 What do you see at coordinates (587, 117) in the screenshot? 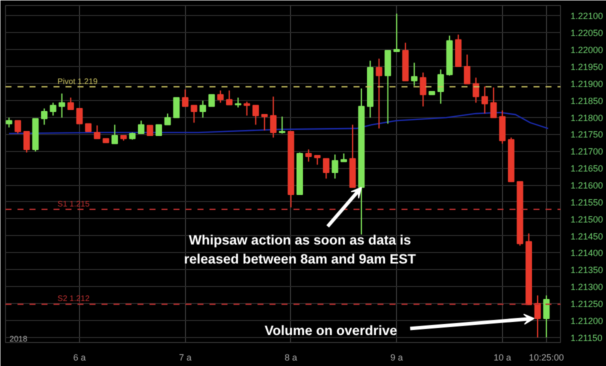
I see `y-tick-label: 1.21800` at bounding box center [587, 117].